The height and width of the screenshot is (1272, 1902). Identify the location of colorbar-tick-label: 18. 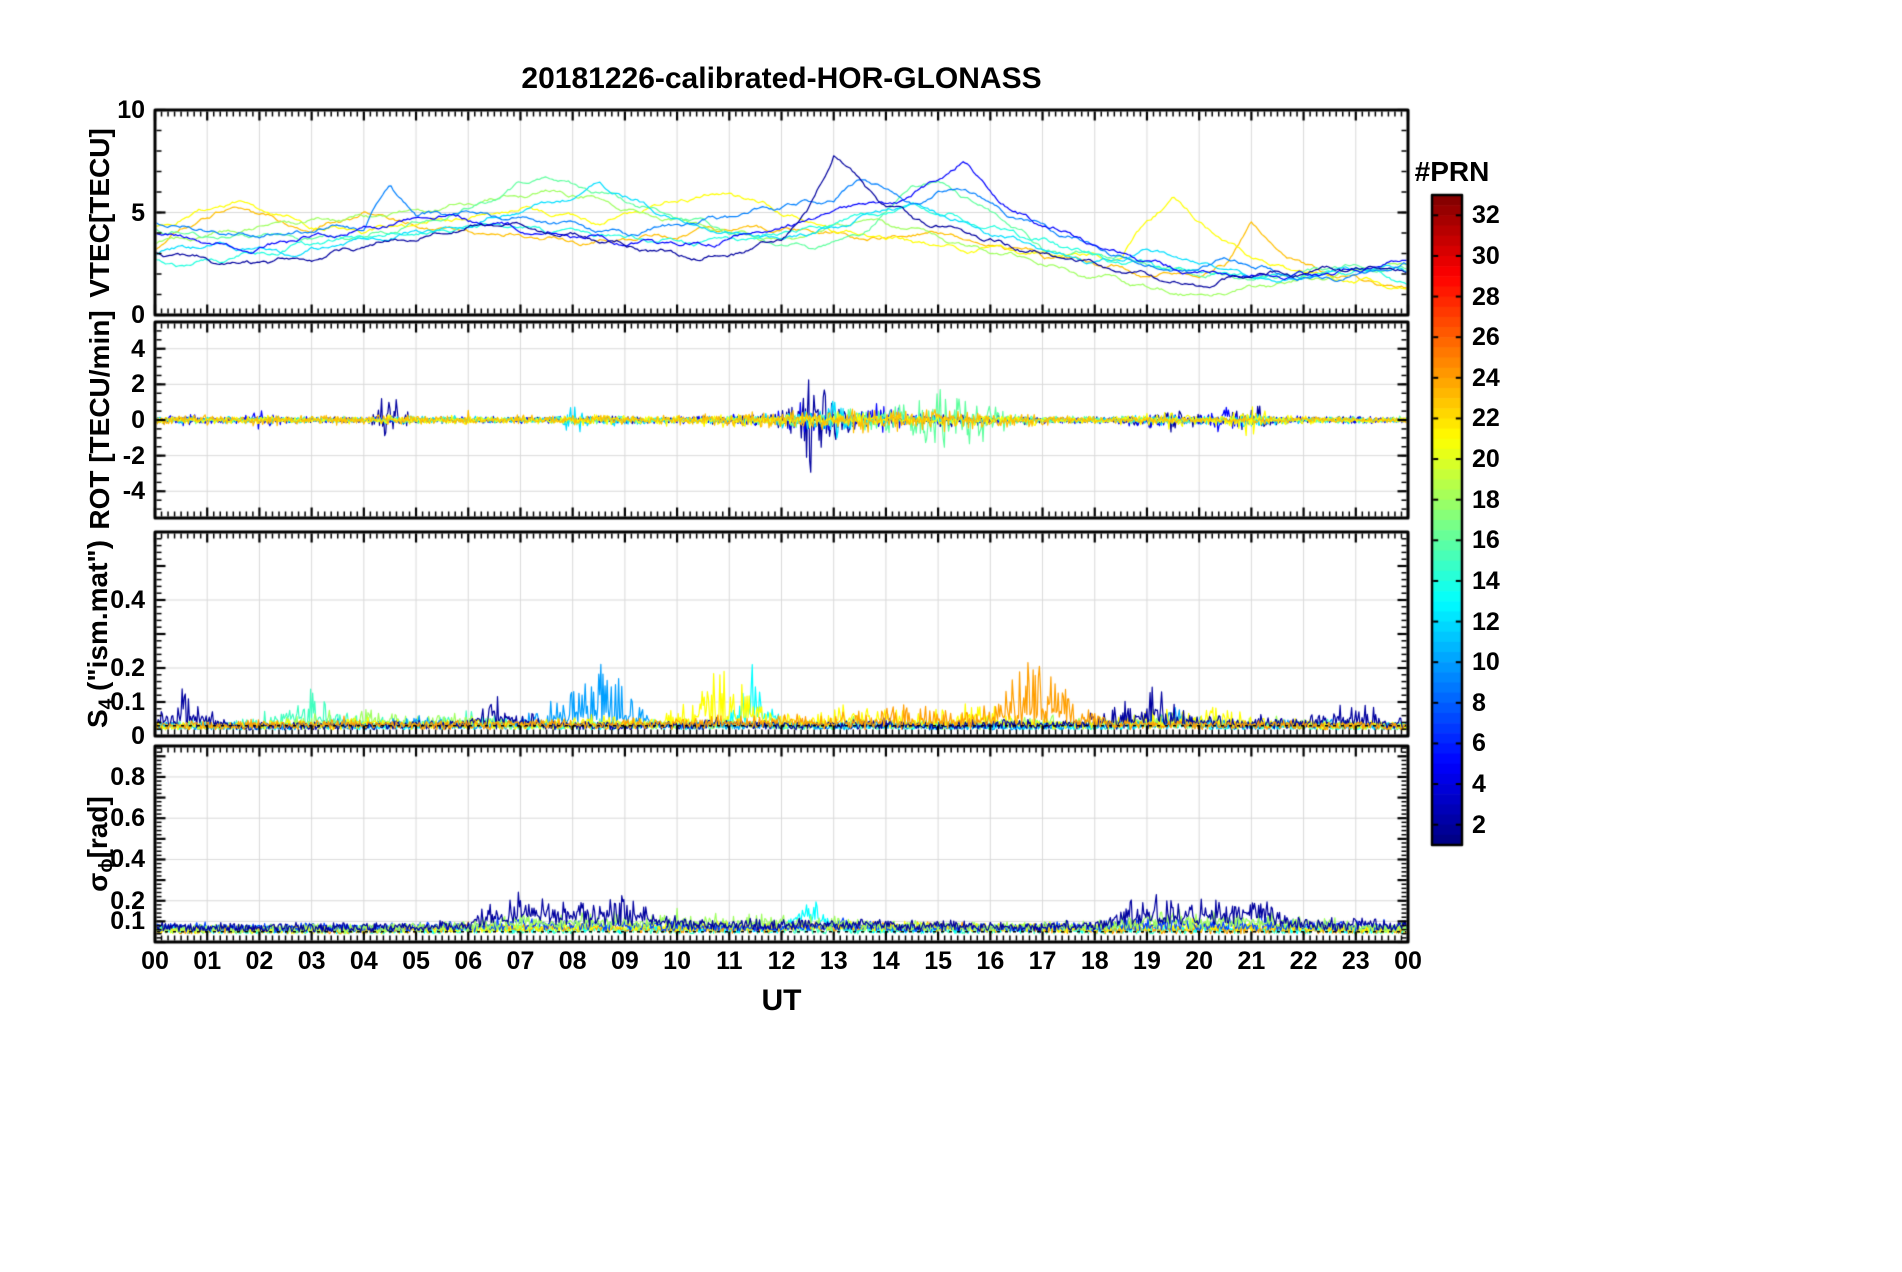
(1486, 499).